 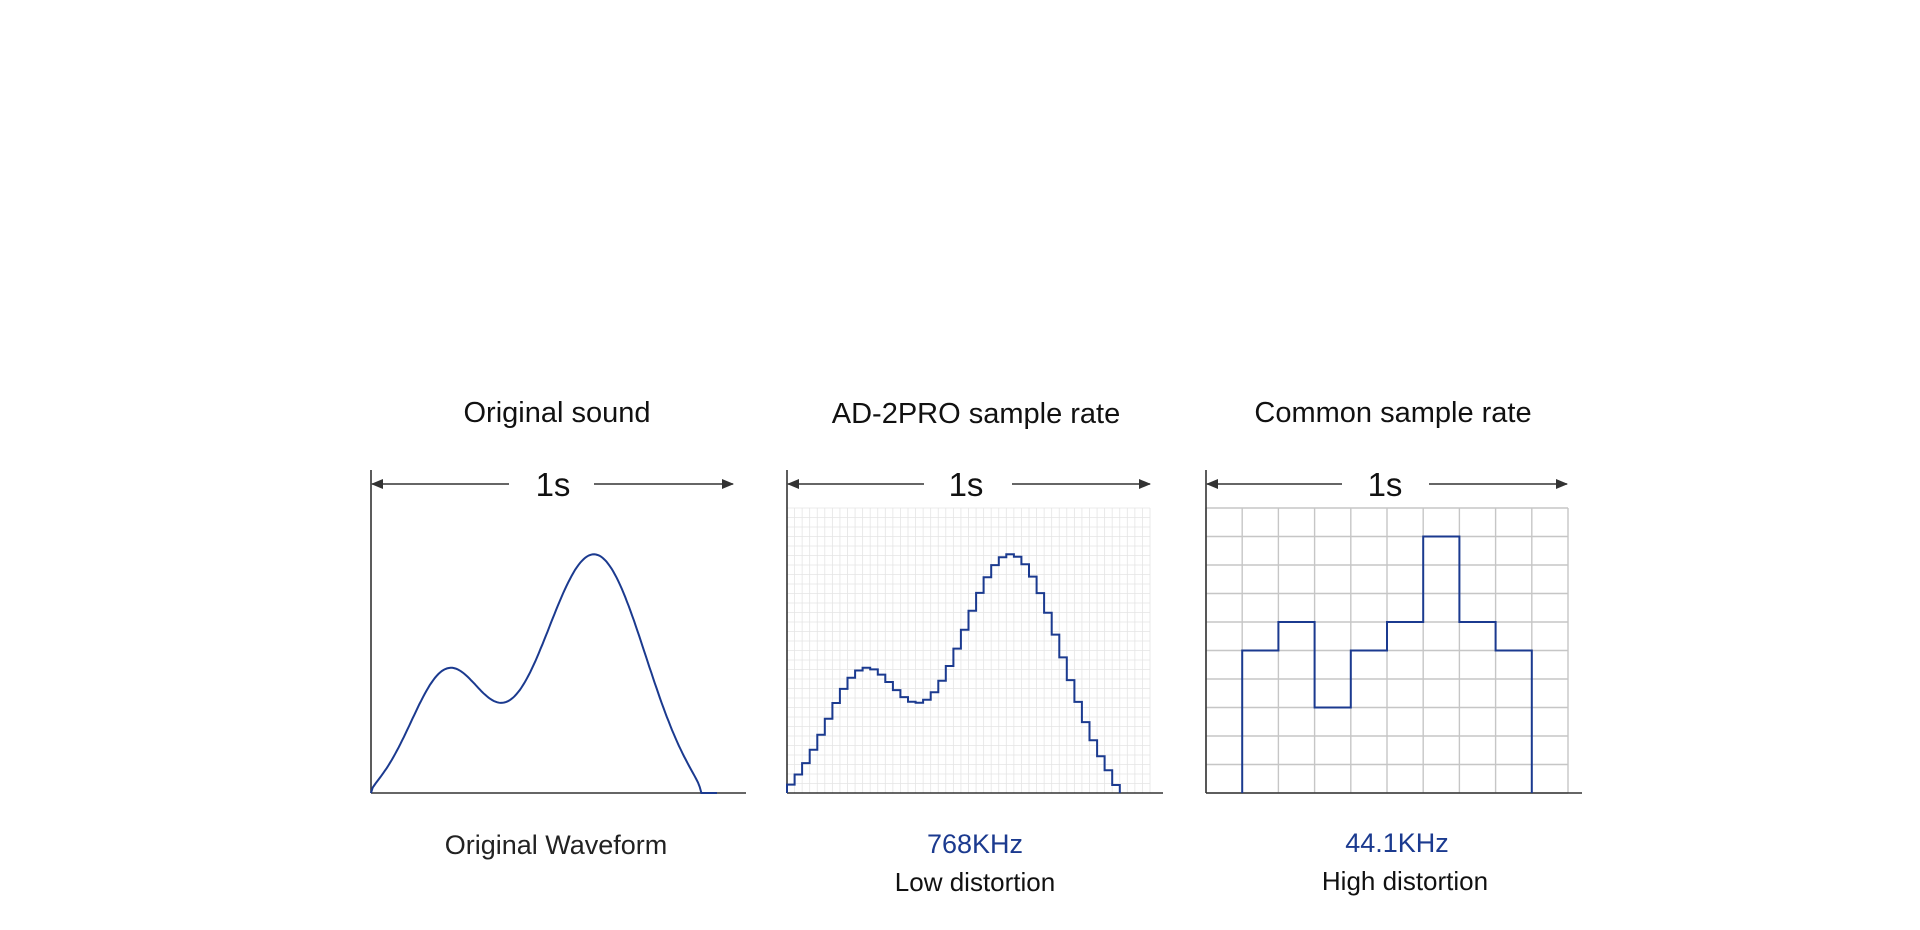 I want to click on panel-title: Original sound, so click(x=557, y=413).